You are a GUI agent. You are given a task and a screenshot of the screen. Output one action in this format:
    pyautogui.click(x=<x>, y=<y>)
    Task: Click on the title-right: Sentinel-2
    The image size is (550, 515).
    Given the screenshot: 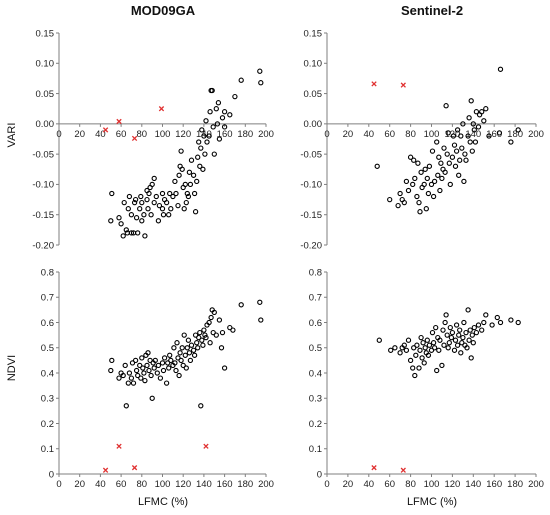 What is the action you would take?
    pyautogui.click(x=432, y=10)
    